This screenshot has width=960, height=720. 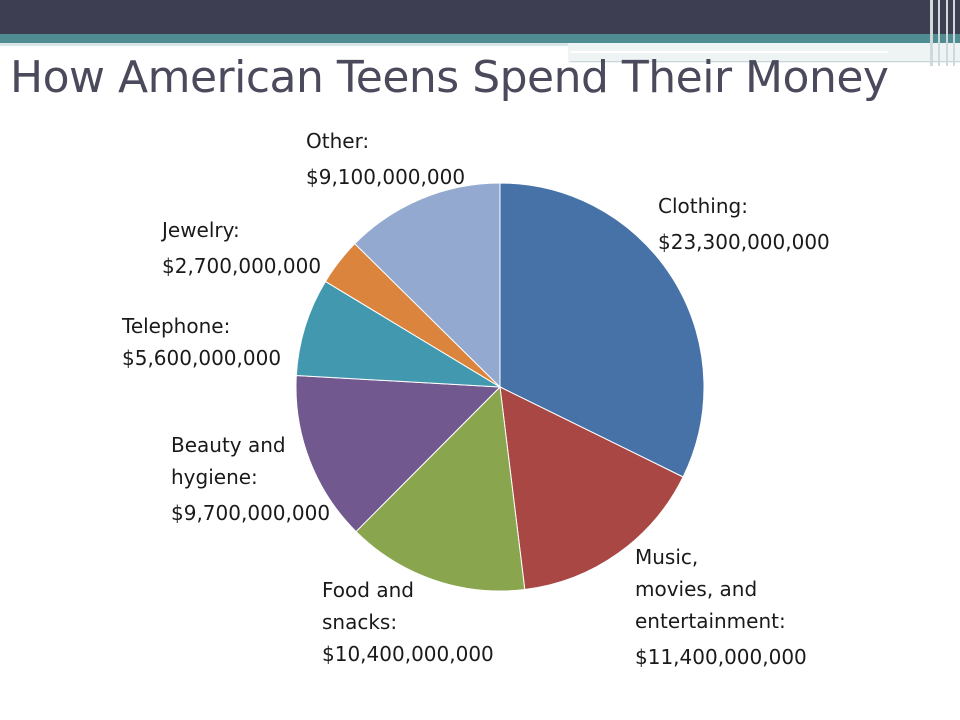 I want to click on pie-slice-food, so click(x=440, y=488).